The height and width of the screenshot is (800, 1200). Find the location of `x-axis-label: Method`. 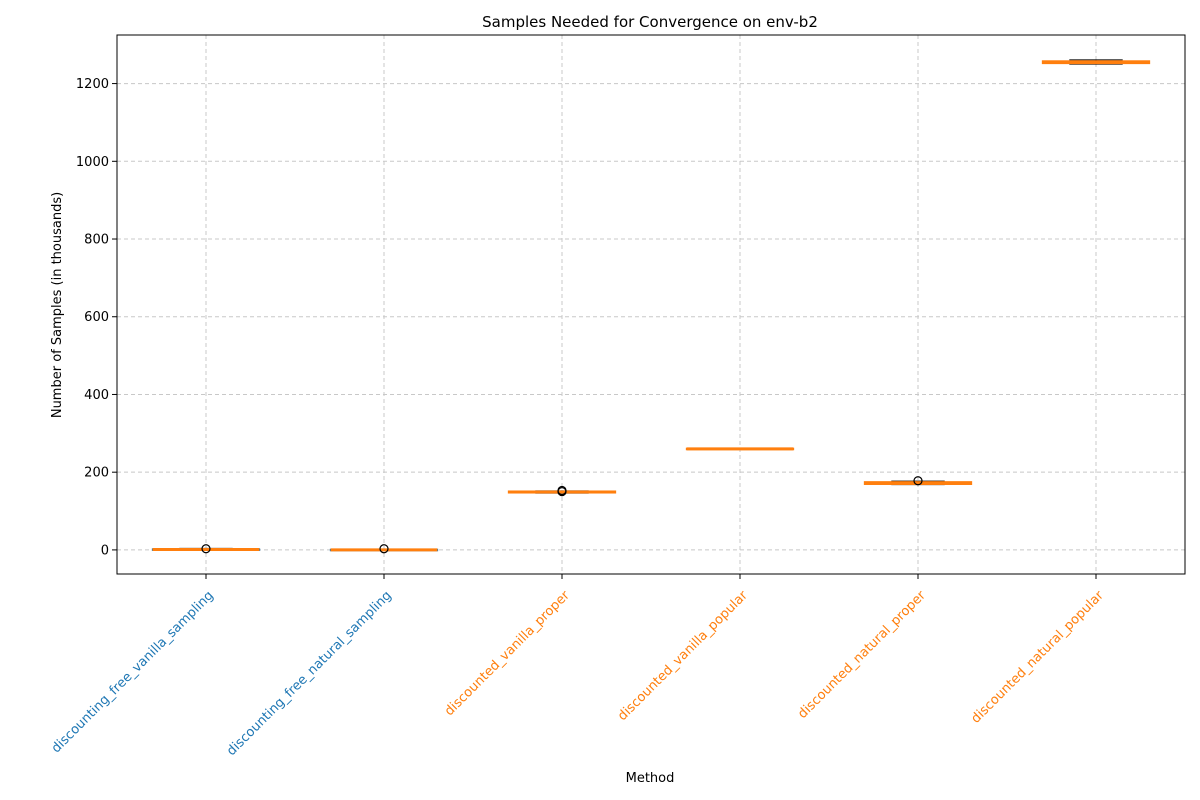

x-axis-label: Method is located at coordinates (650, 778).